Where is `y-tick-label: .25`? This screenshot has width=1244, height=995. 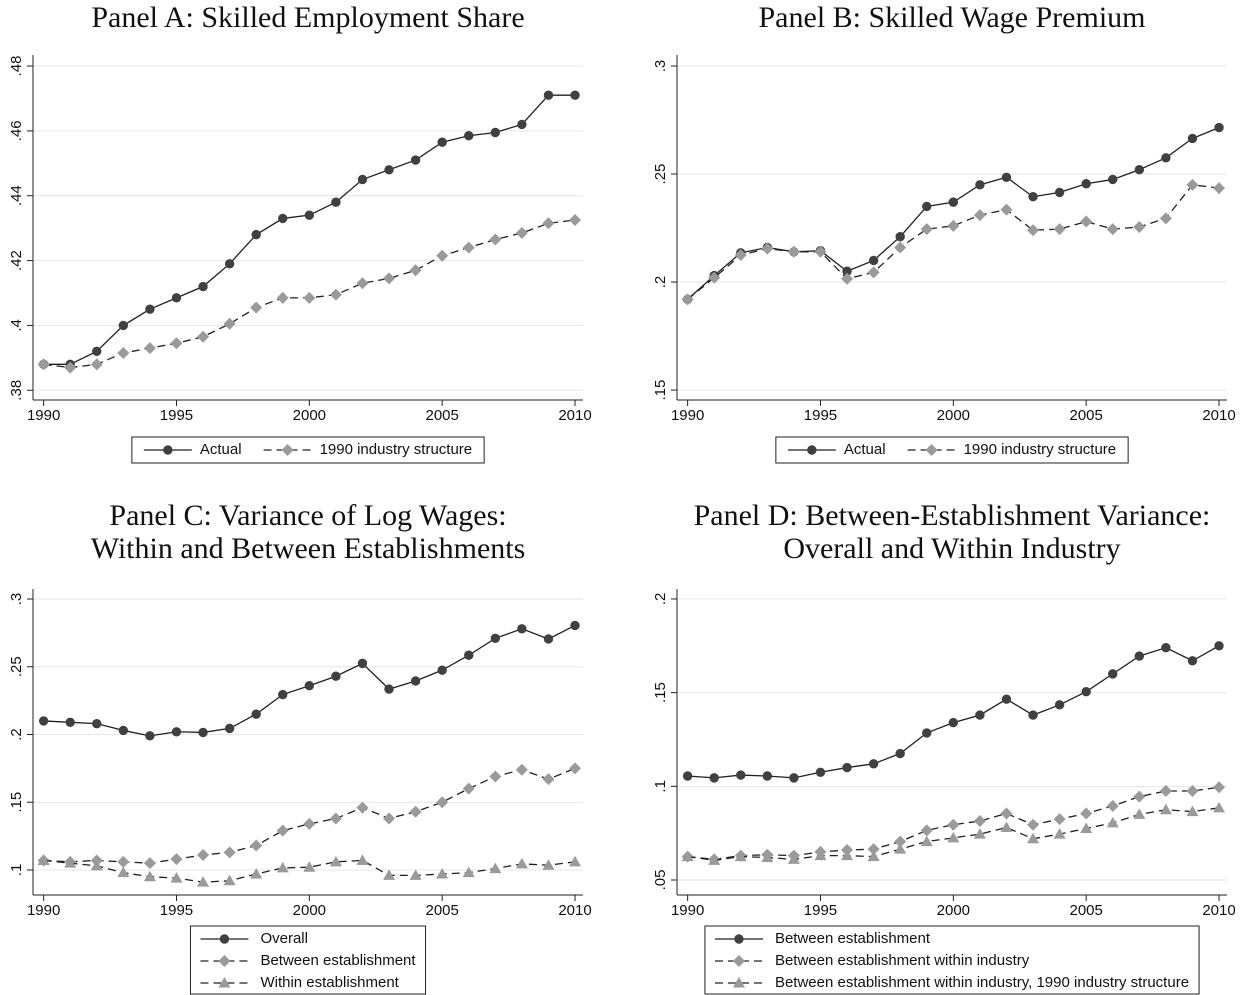
y-tick-label: .25 is located at coordinates (660, 174).